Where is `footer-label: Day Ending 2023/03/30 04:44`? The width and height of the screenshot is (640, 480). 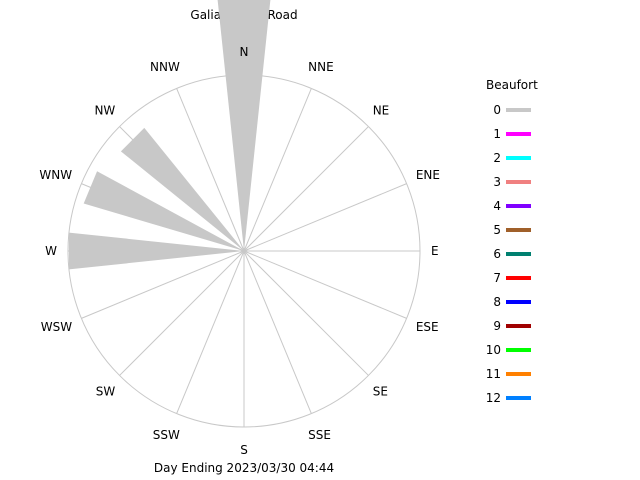 footer-label: Day Ending 2023/03/30 04:44 is located at coordinates (244, 468).